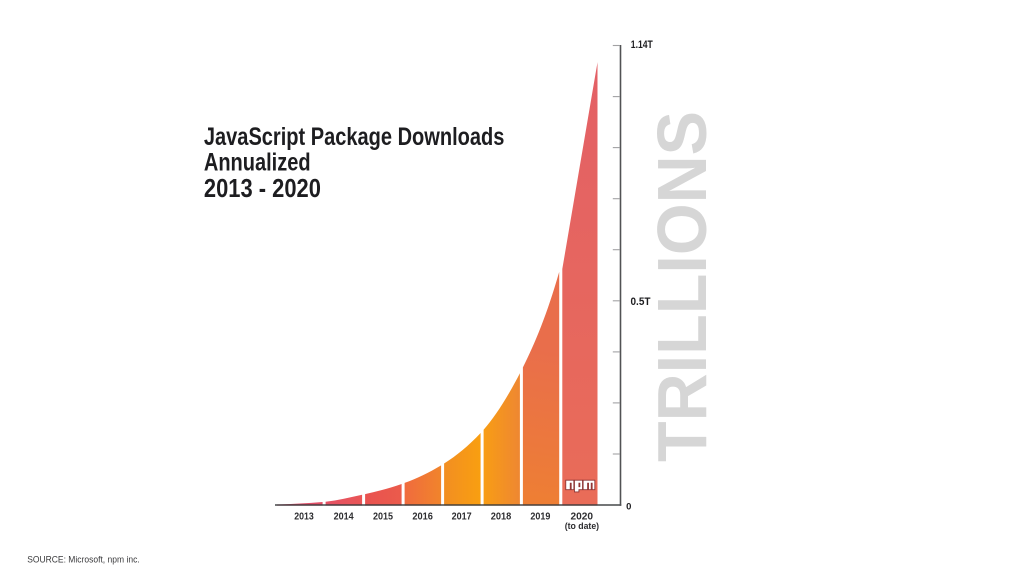 This screenshot has width=1024, height=576. Describe the element at coordinates (257, 163) in the screenshot. I see `svg-text: Annualized` at that location.